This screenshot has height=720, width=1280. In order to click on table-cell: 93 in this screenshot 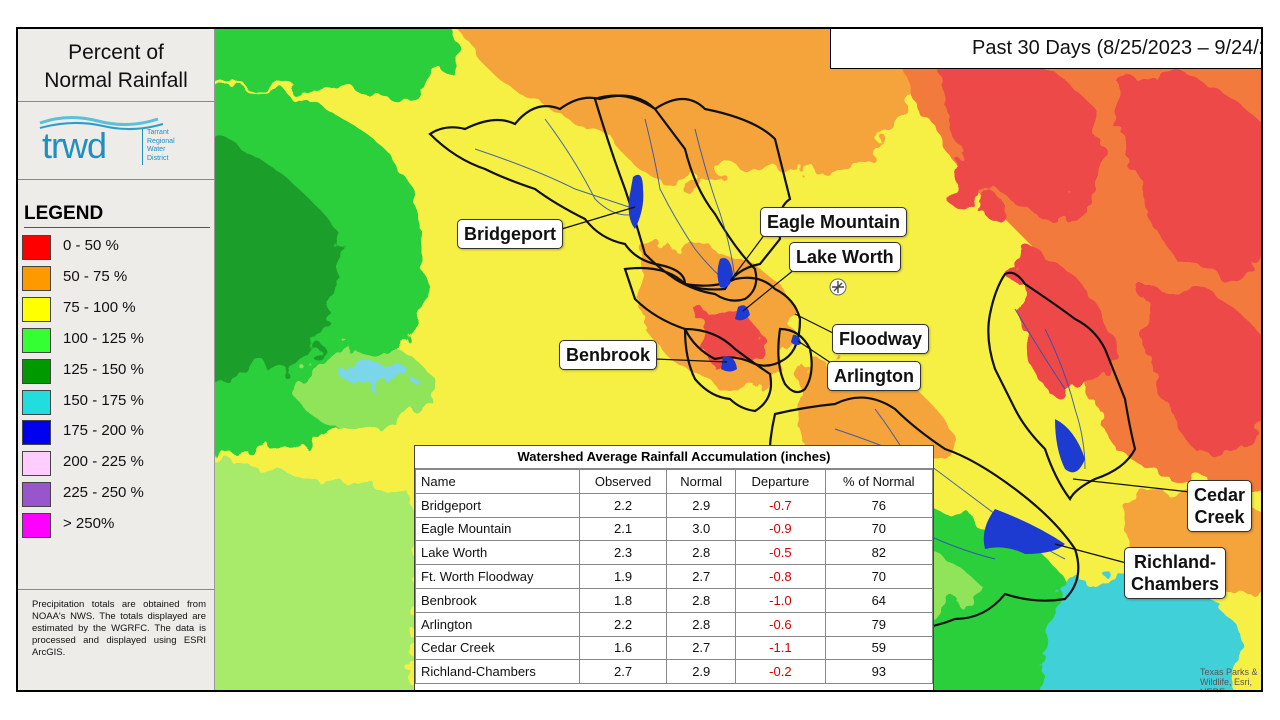, I will do `click(879, 672)`.